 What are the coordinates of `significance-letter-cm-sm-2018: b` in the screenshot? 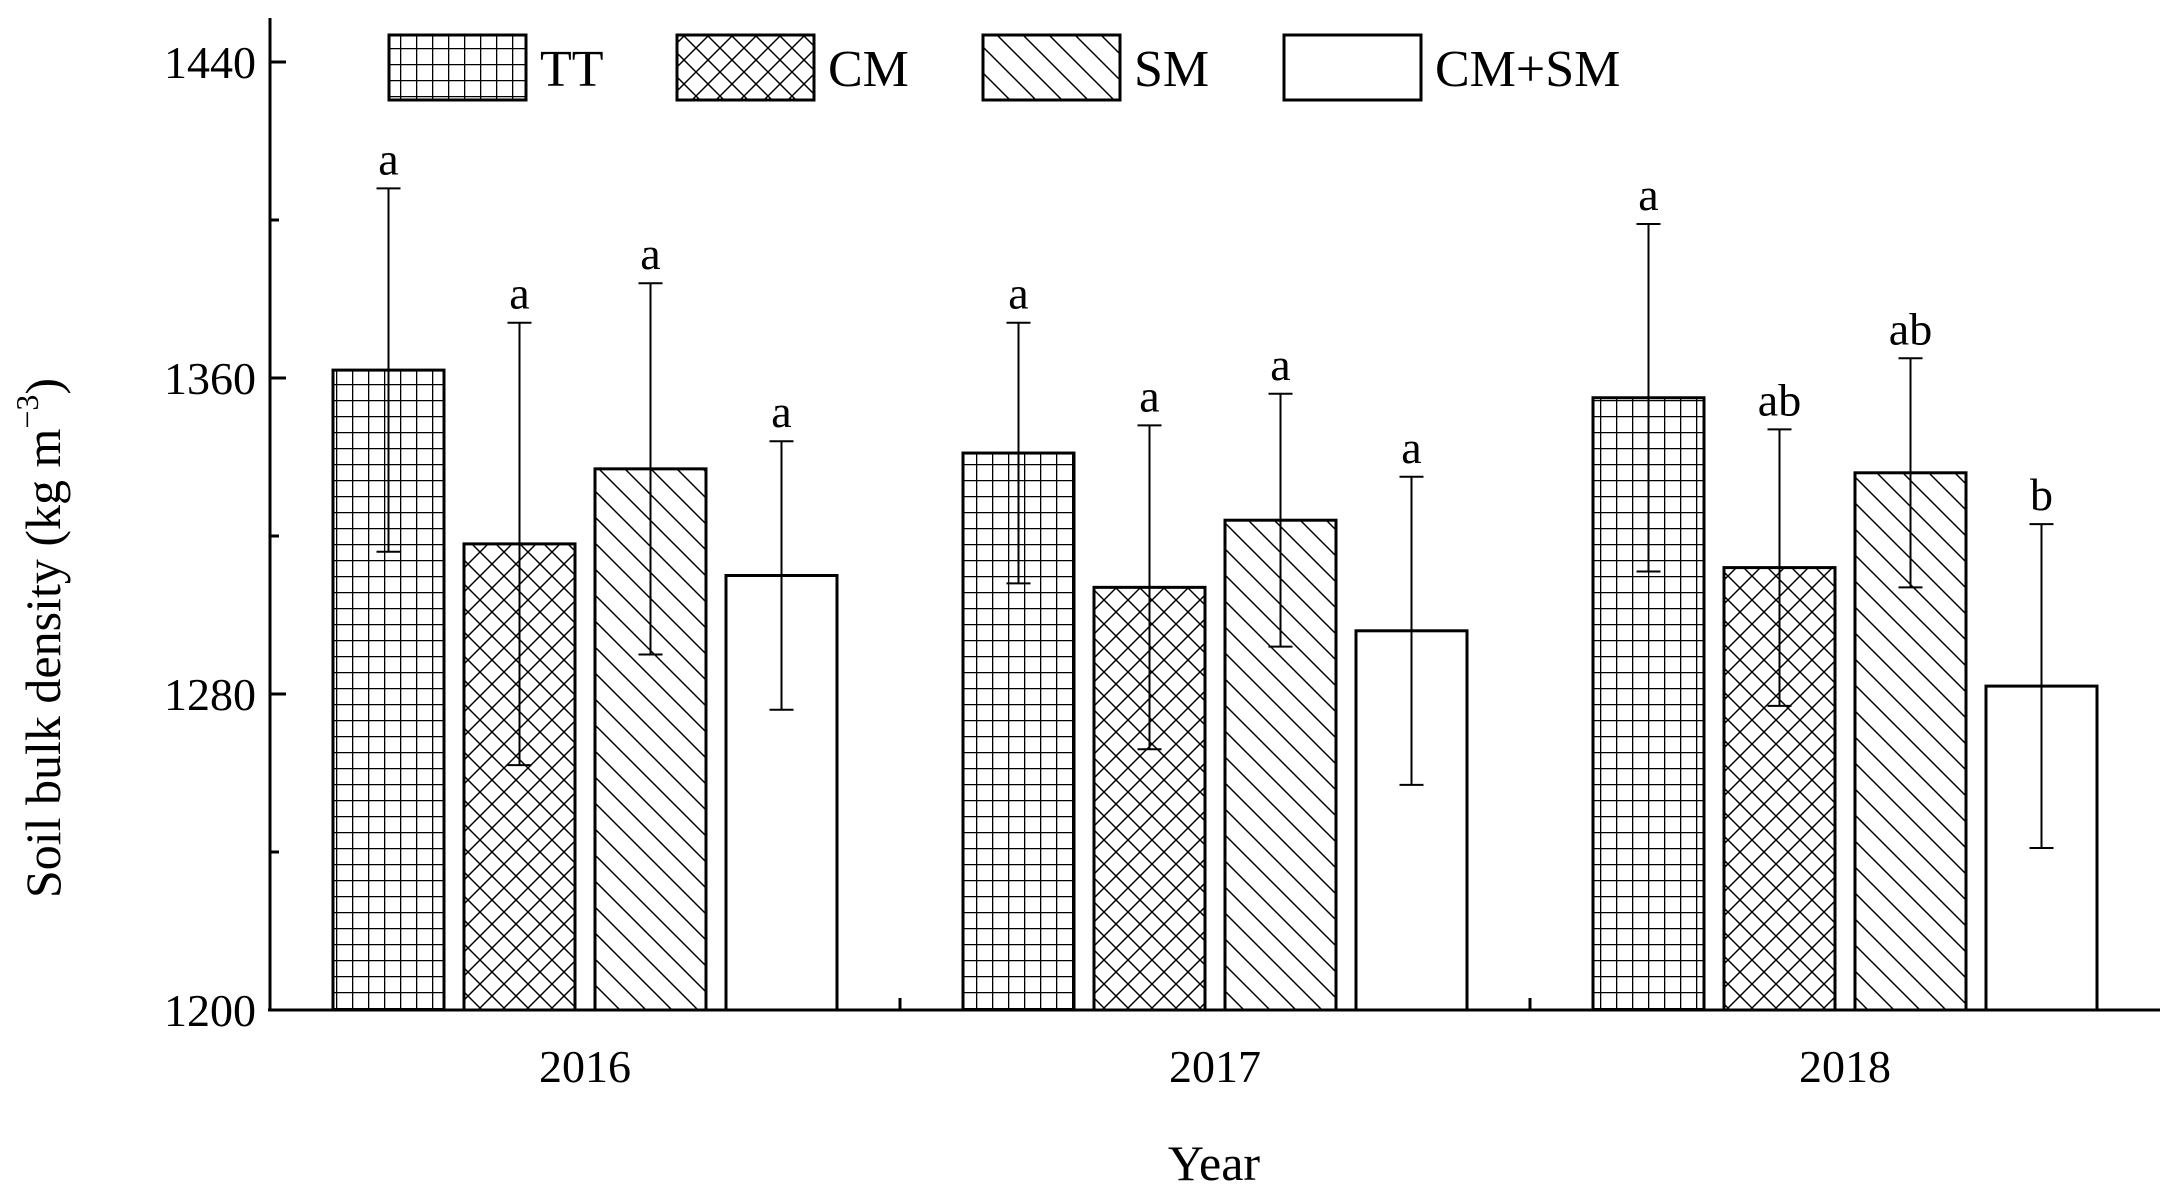 It's located at (2041, 494).